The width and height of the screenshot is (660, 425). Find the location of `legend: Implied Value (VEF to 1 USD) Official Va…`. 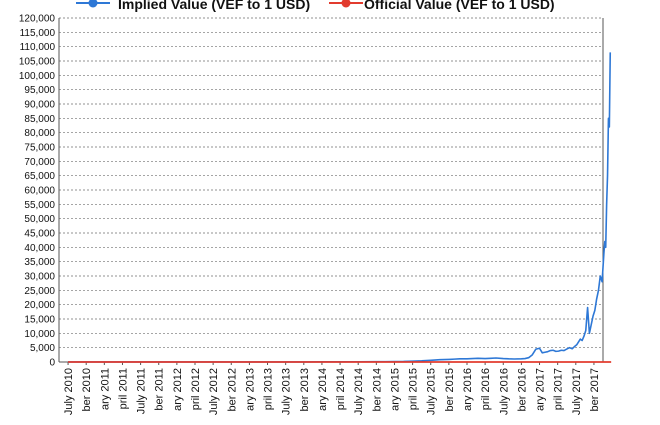

legend: Implied Value (VEF to 1 USD) Official Va… is located at coordinates (315, 6).